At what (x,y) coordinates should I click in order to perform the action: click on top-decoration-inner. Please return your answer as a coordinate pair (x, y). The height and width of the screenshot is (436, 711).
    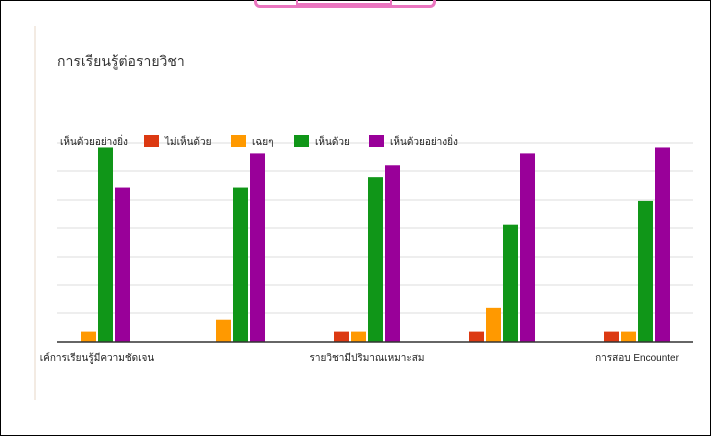
    Looking at the image, I should click on (344, 2).